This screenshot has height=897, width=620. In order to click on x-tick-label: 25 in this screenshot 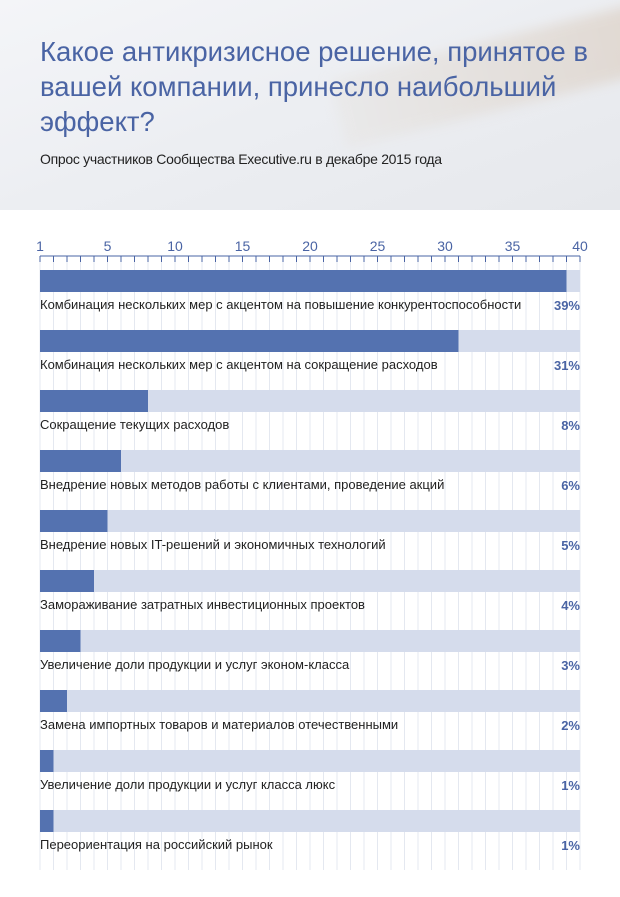, I will do `click(378, 246)`.